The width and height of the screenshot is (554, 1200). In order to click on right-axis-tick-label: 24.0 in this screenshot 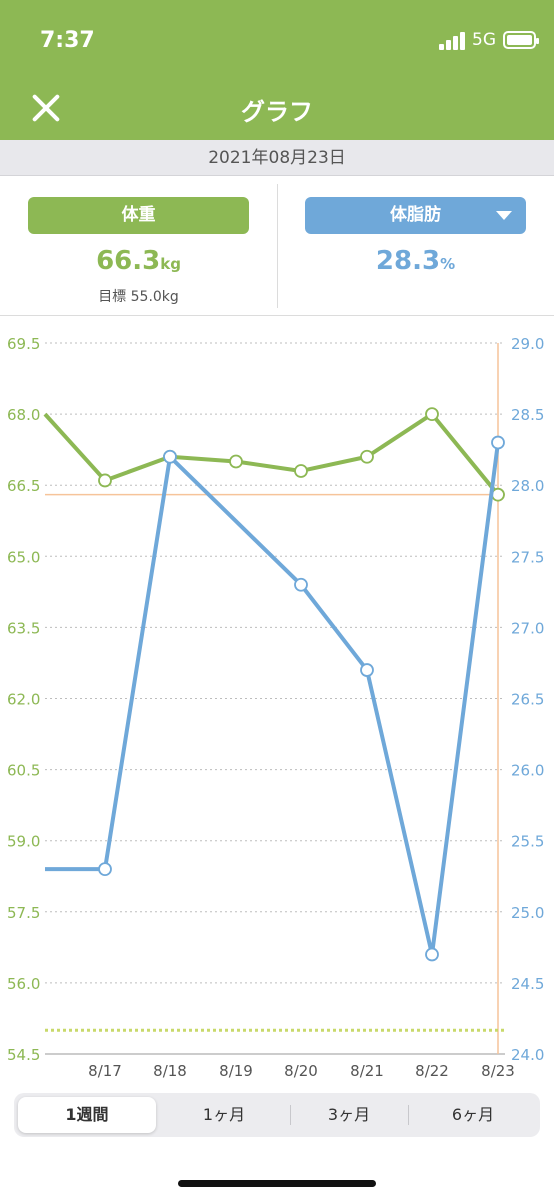, I will do `click(527, 1055)`.